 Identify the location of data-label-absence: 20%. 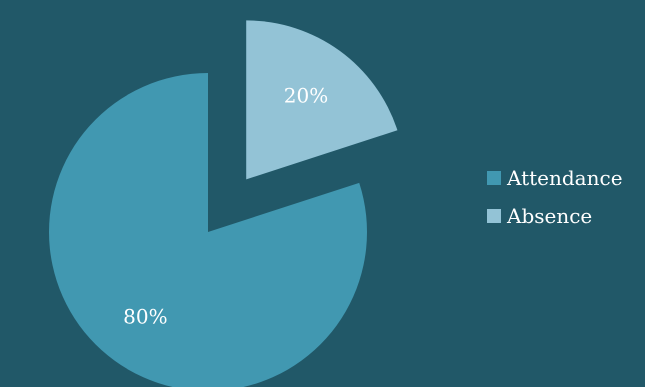
(306, 96).